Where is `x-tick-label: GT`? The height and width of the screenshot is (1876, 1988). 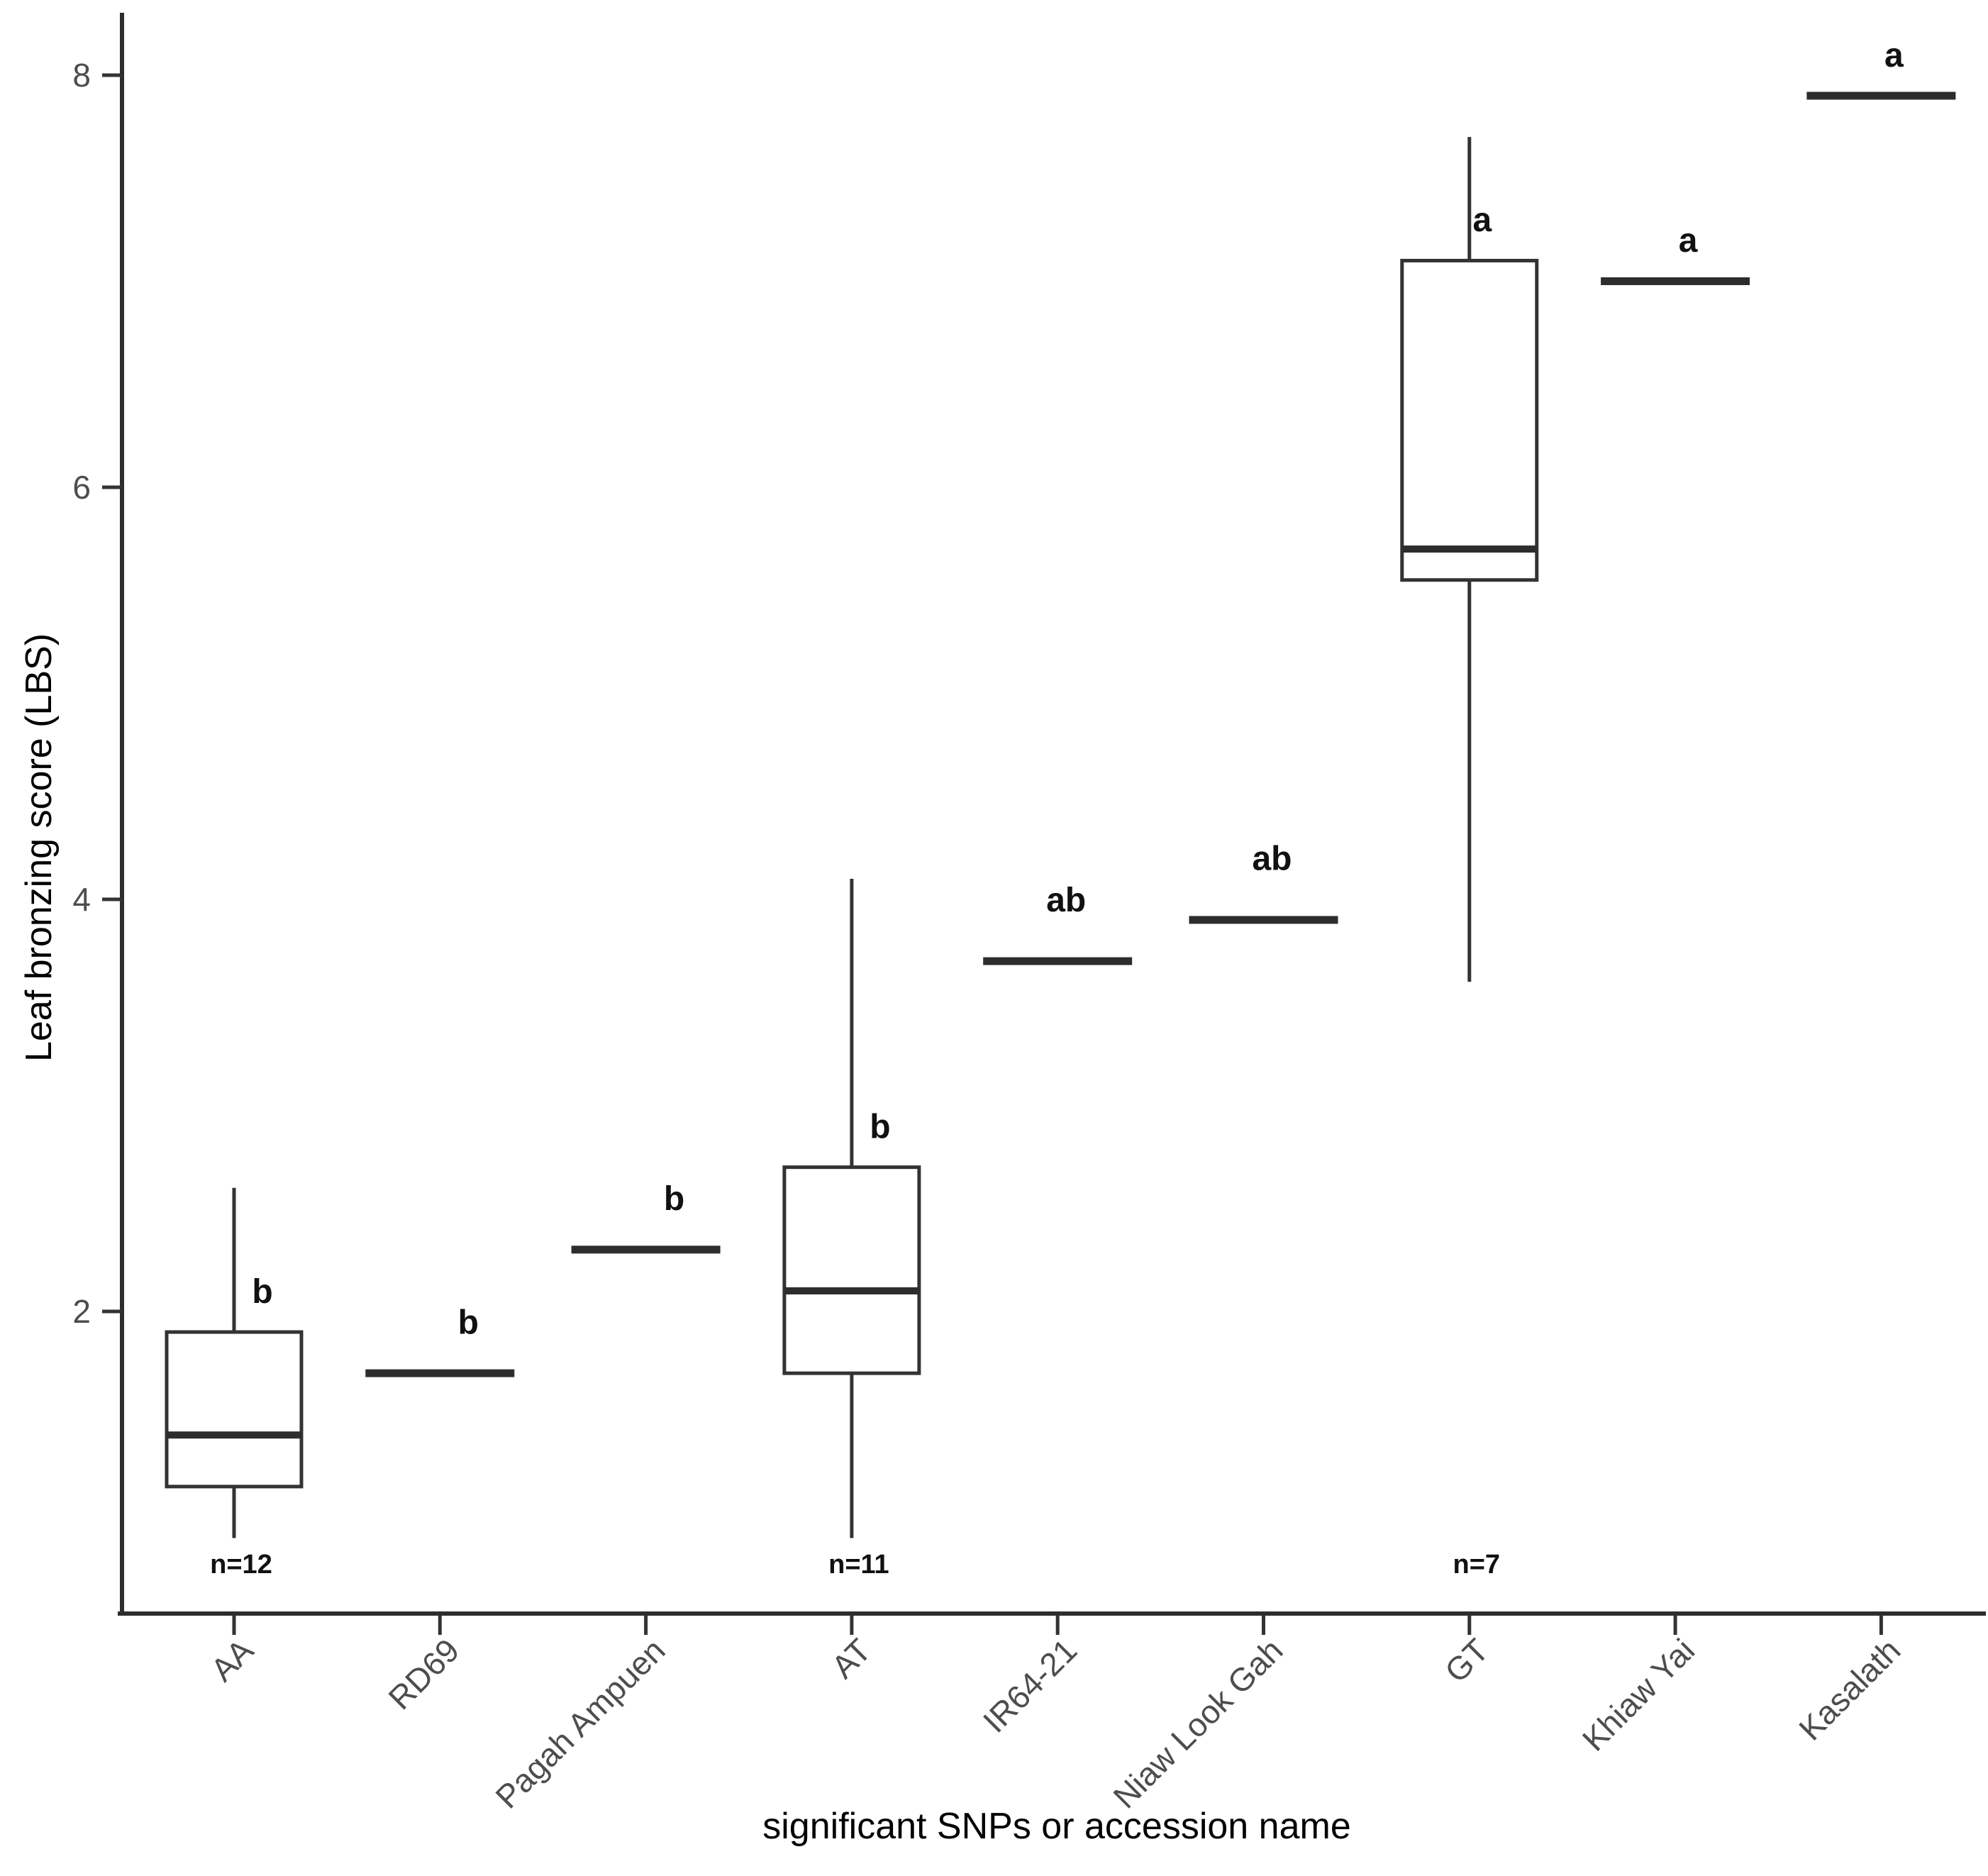
x-tick-label: GT is located at coordinates (1467, 1660).